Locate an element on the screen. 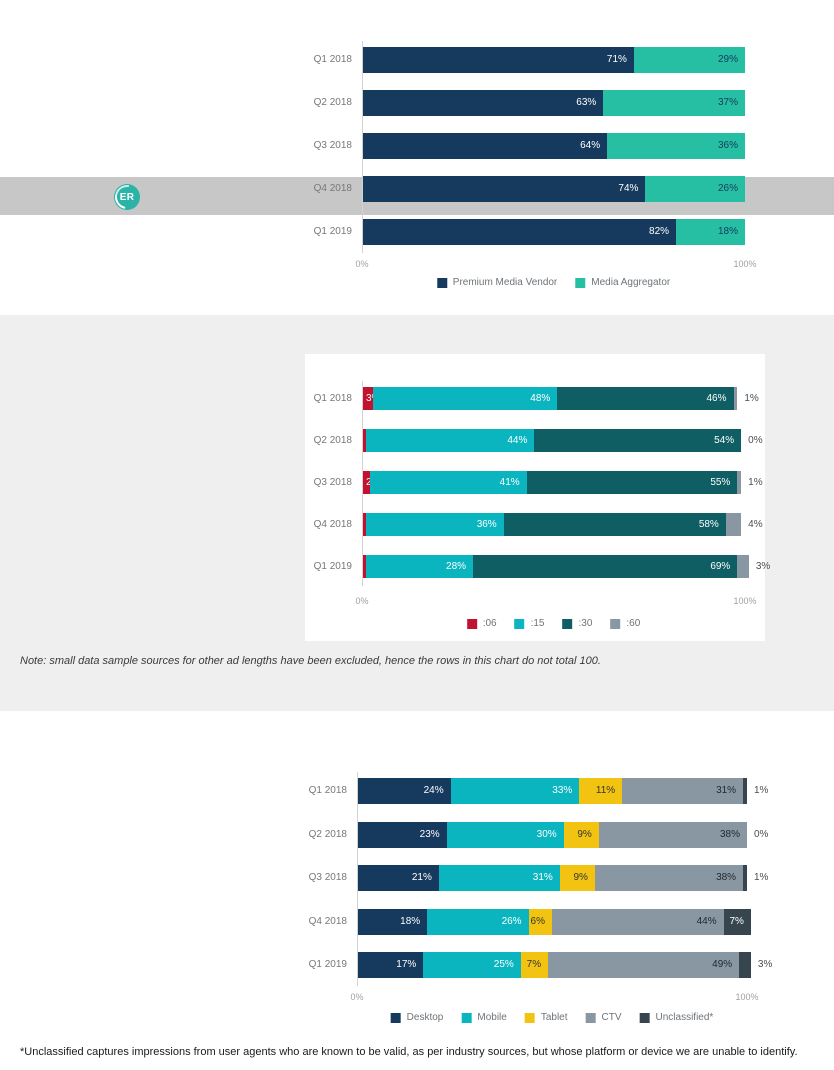 This screenshot has height=1070, width=834. legend-label: Media Aggregator is located at coordinates (631, 282).